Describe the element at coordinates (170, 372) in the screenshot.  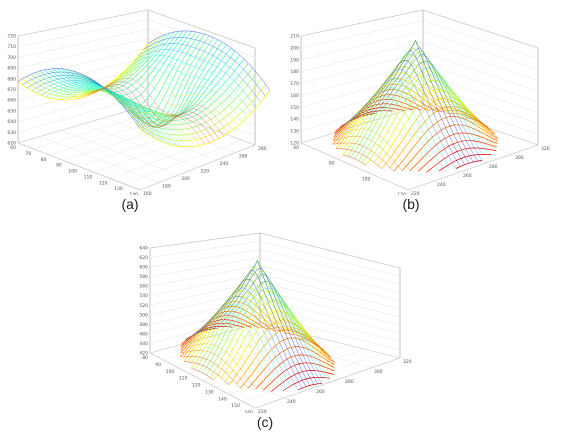
I see `x-tick-label: 100` at that location.